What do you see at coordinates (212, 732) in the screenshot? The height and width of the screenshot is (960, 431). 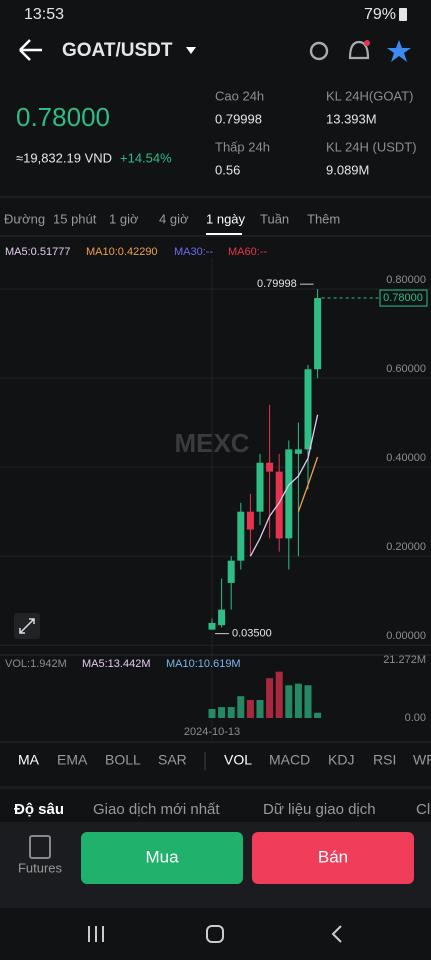 I see `date-label: 2024-10-13` at bounding box center [212, 732].